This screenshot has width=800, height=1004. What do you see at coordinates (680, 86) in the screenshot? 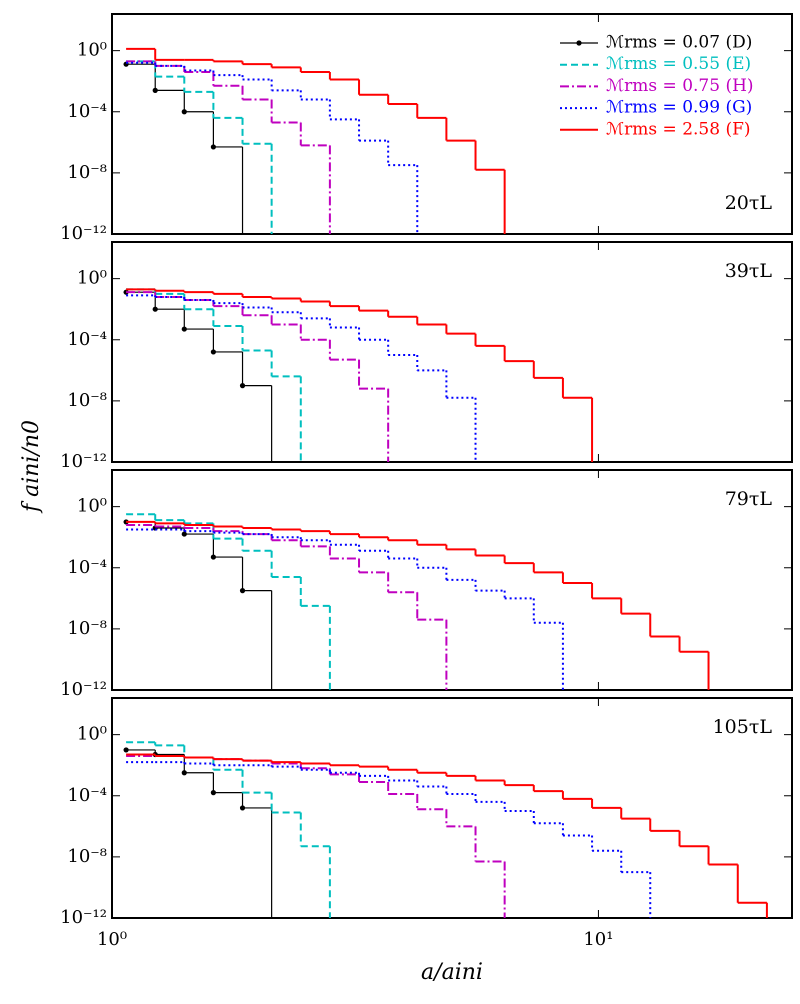
I see `legend-label: ℳrms = 0.75 (H)` at bounding box center [680, 86].